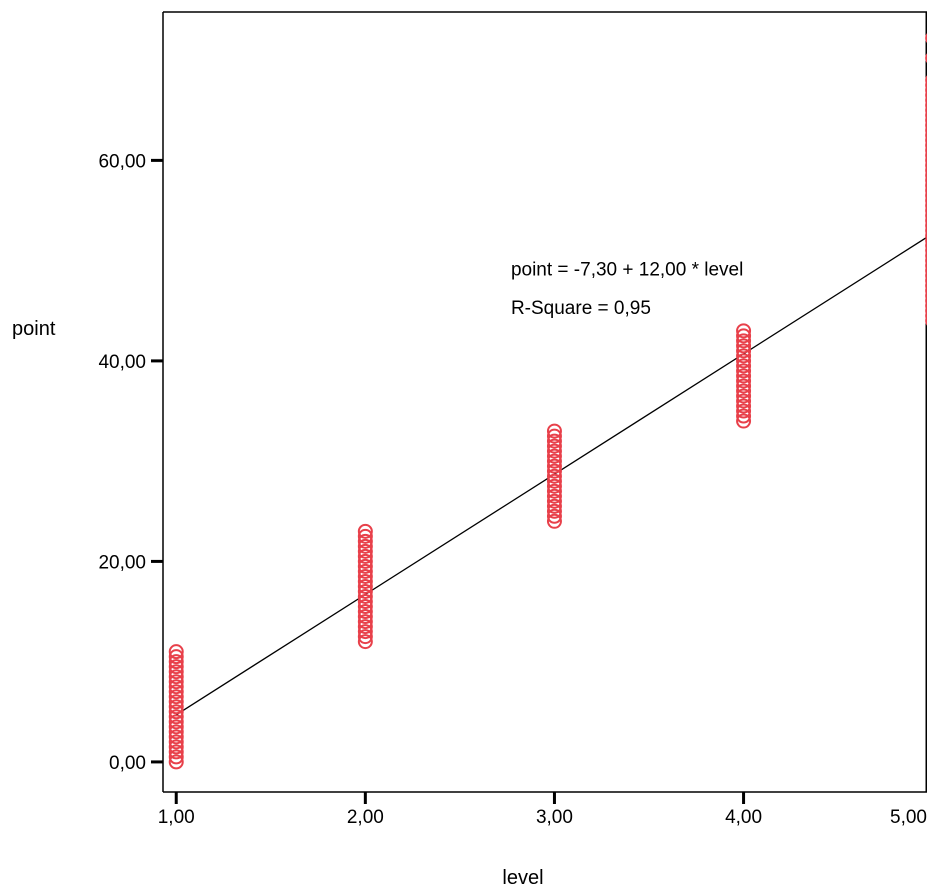 The image size is (927, 890). I want to click on x-axis-title: level, so click(522, 878).